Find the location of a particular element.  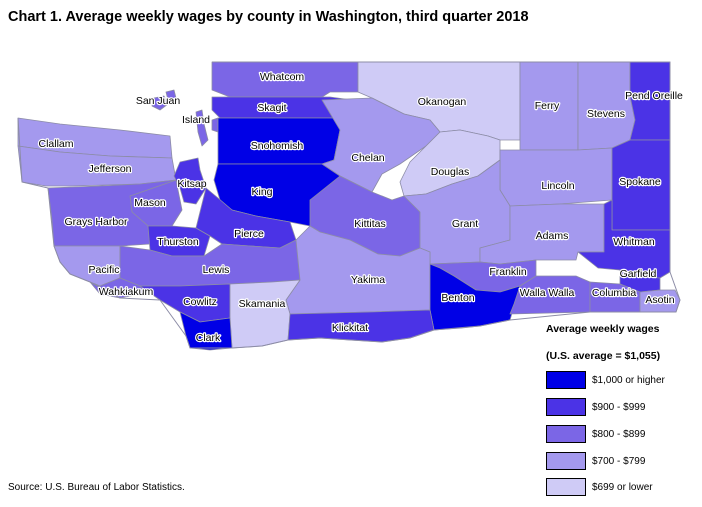

county-label-king: King is located at coordinates (261, 192).